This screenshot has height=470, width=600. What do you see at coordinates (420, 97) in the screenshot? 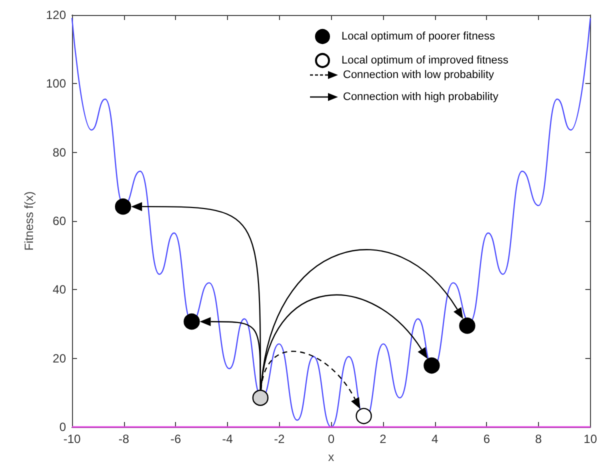
I see `annotation: Connection with high probability` at bounding box center [420, 97].